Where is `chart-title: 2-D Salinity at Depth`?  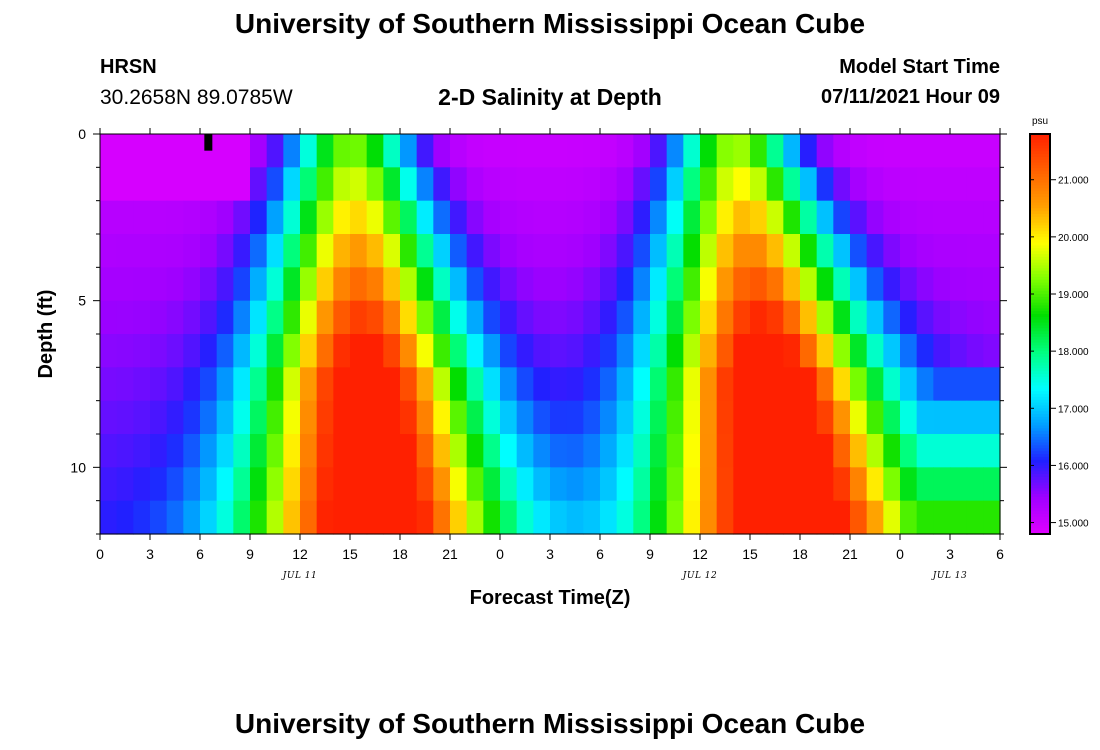 chart-title: 2-D Salinity at Depth is located at coordinates (550, 97).